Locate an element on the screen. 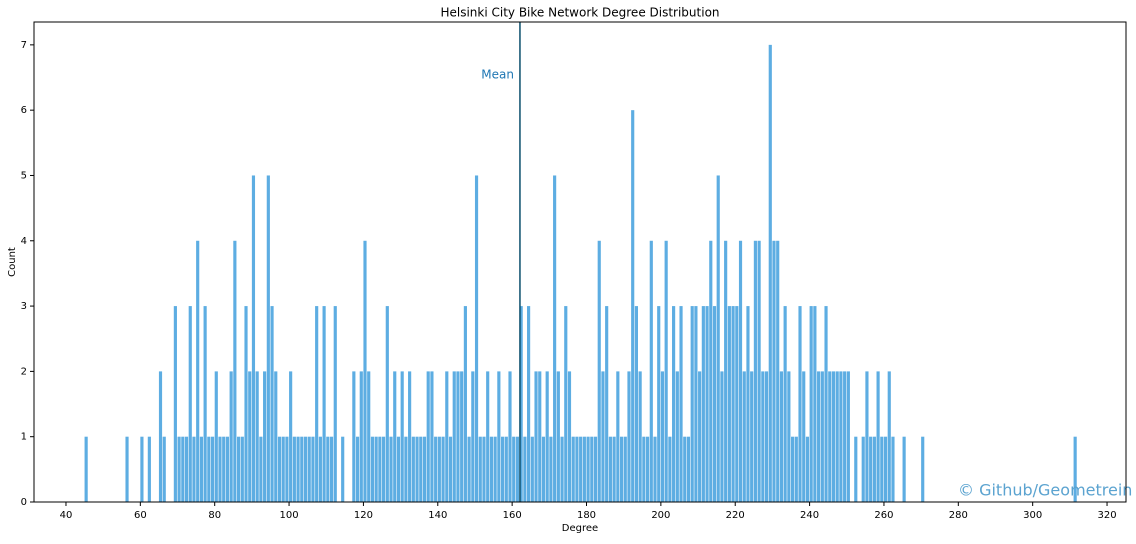  x-tick-label: 260 is located at coordinates (883, 515).